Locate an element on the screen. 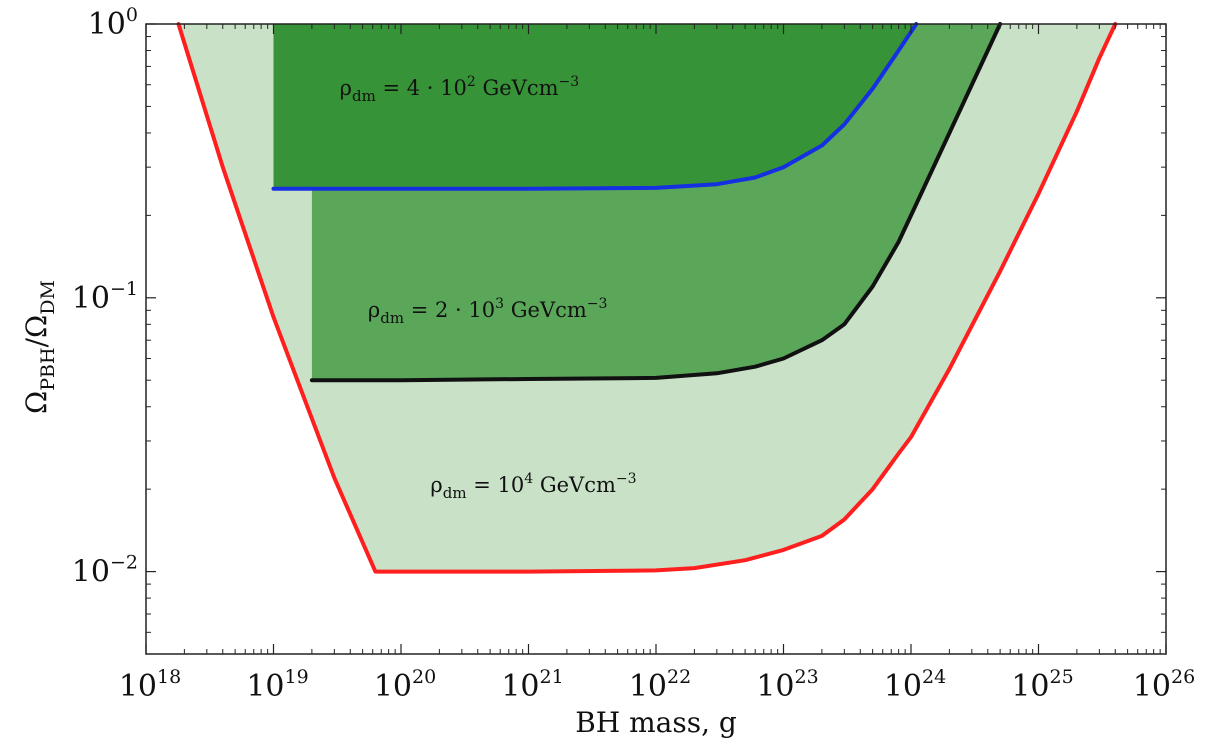 The width and height of the screenshot is (1210, 749). x-tick-label-7: 1025 is located at coordinates (1042, 685).